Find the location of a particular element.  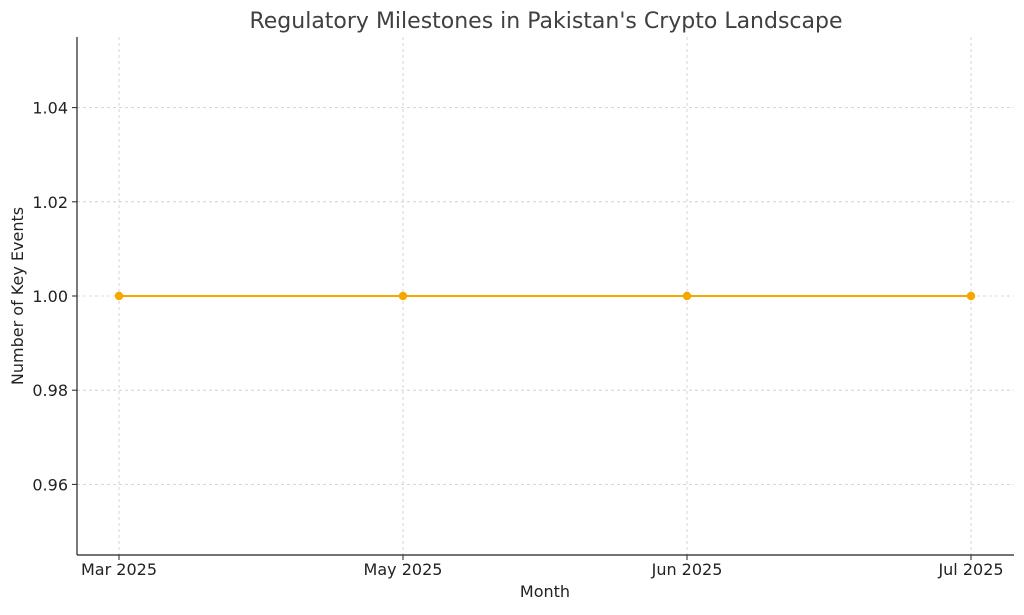

y-tick-label: 1.00 is located at coordinates (50, 296).